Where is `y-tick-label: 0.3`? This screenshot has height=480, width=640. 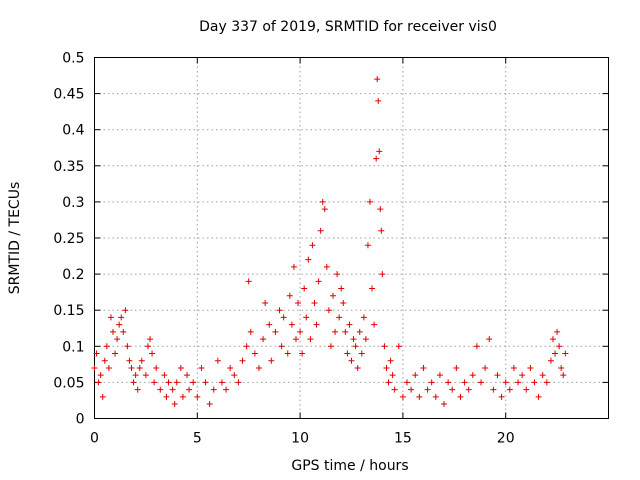
y-tick-label: 0.3 is located at coordinates (73, 203).